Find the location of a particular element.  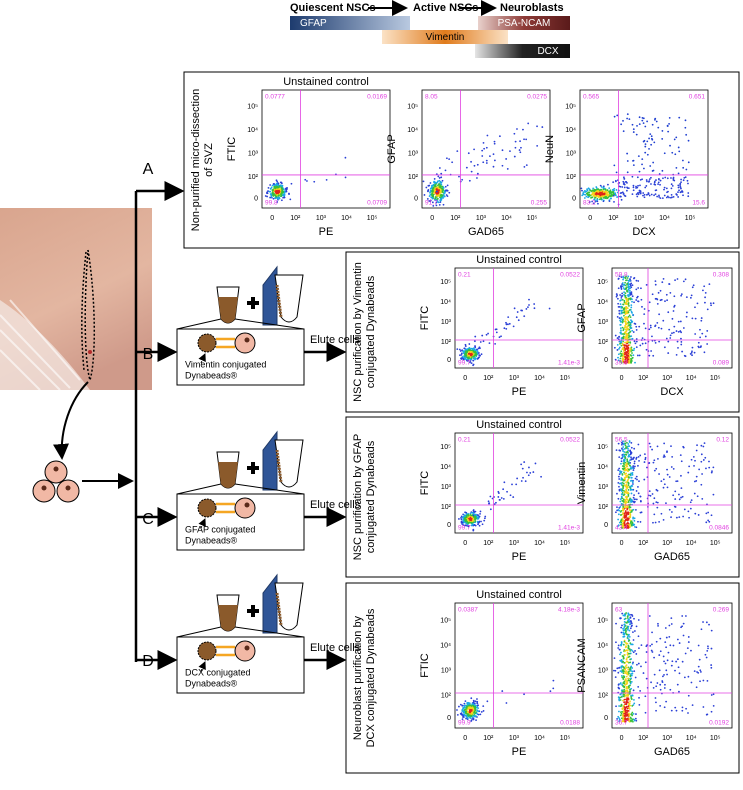

quadrant-percent: 0.0169 is located at coordinates (377, 97).